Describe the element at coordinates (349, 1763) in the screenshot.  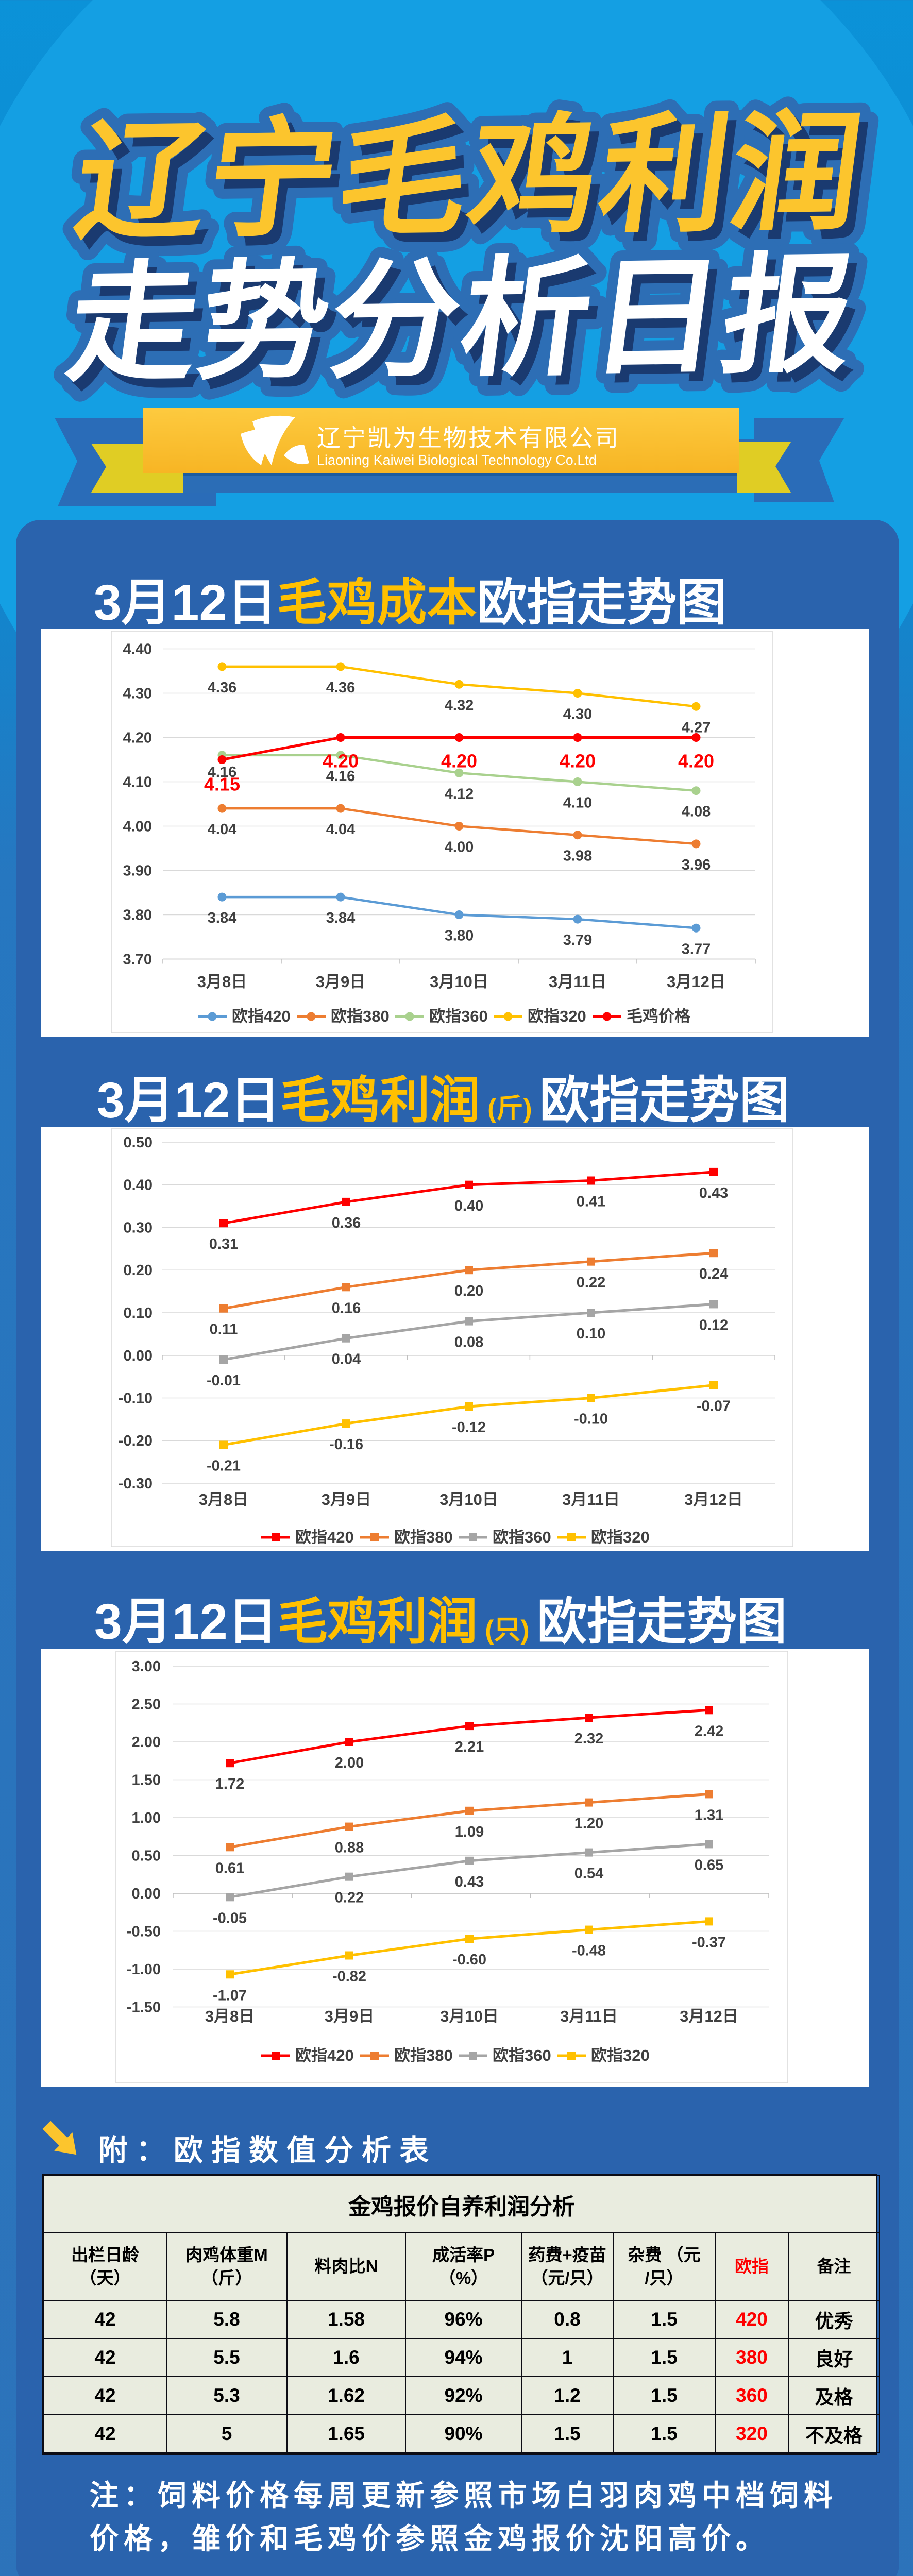
I see `svg-text: 2.00` at that location.